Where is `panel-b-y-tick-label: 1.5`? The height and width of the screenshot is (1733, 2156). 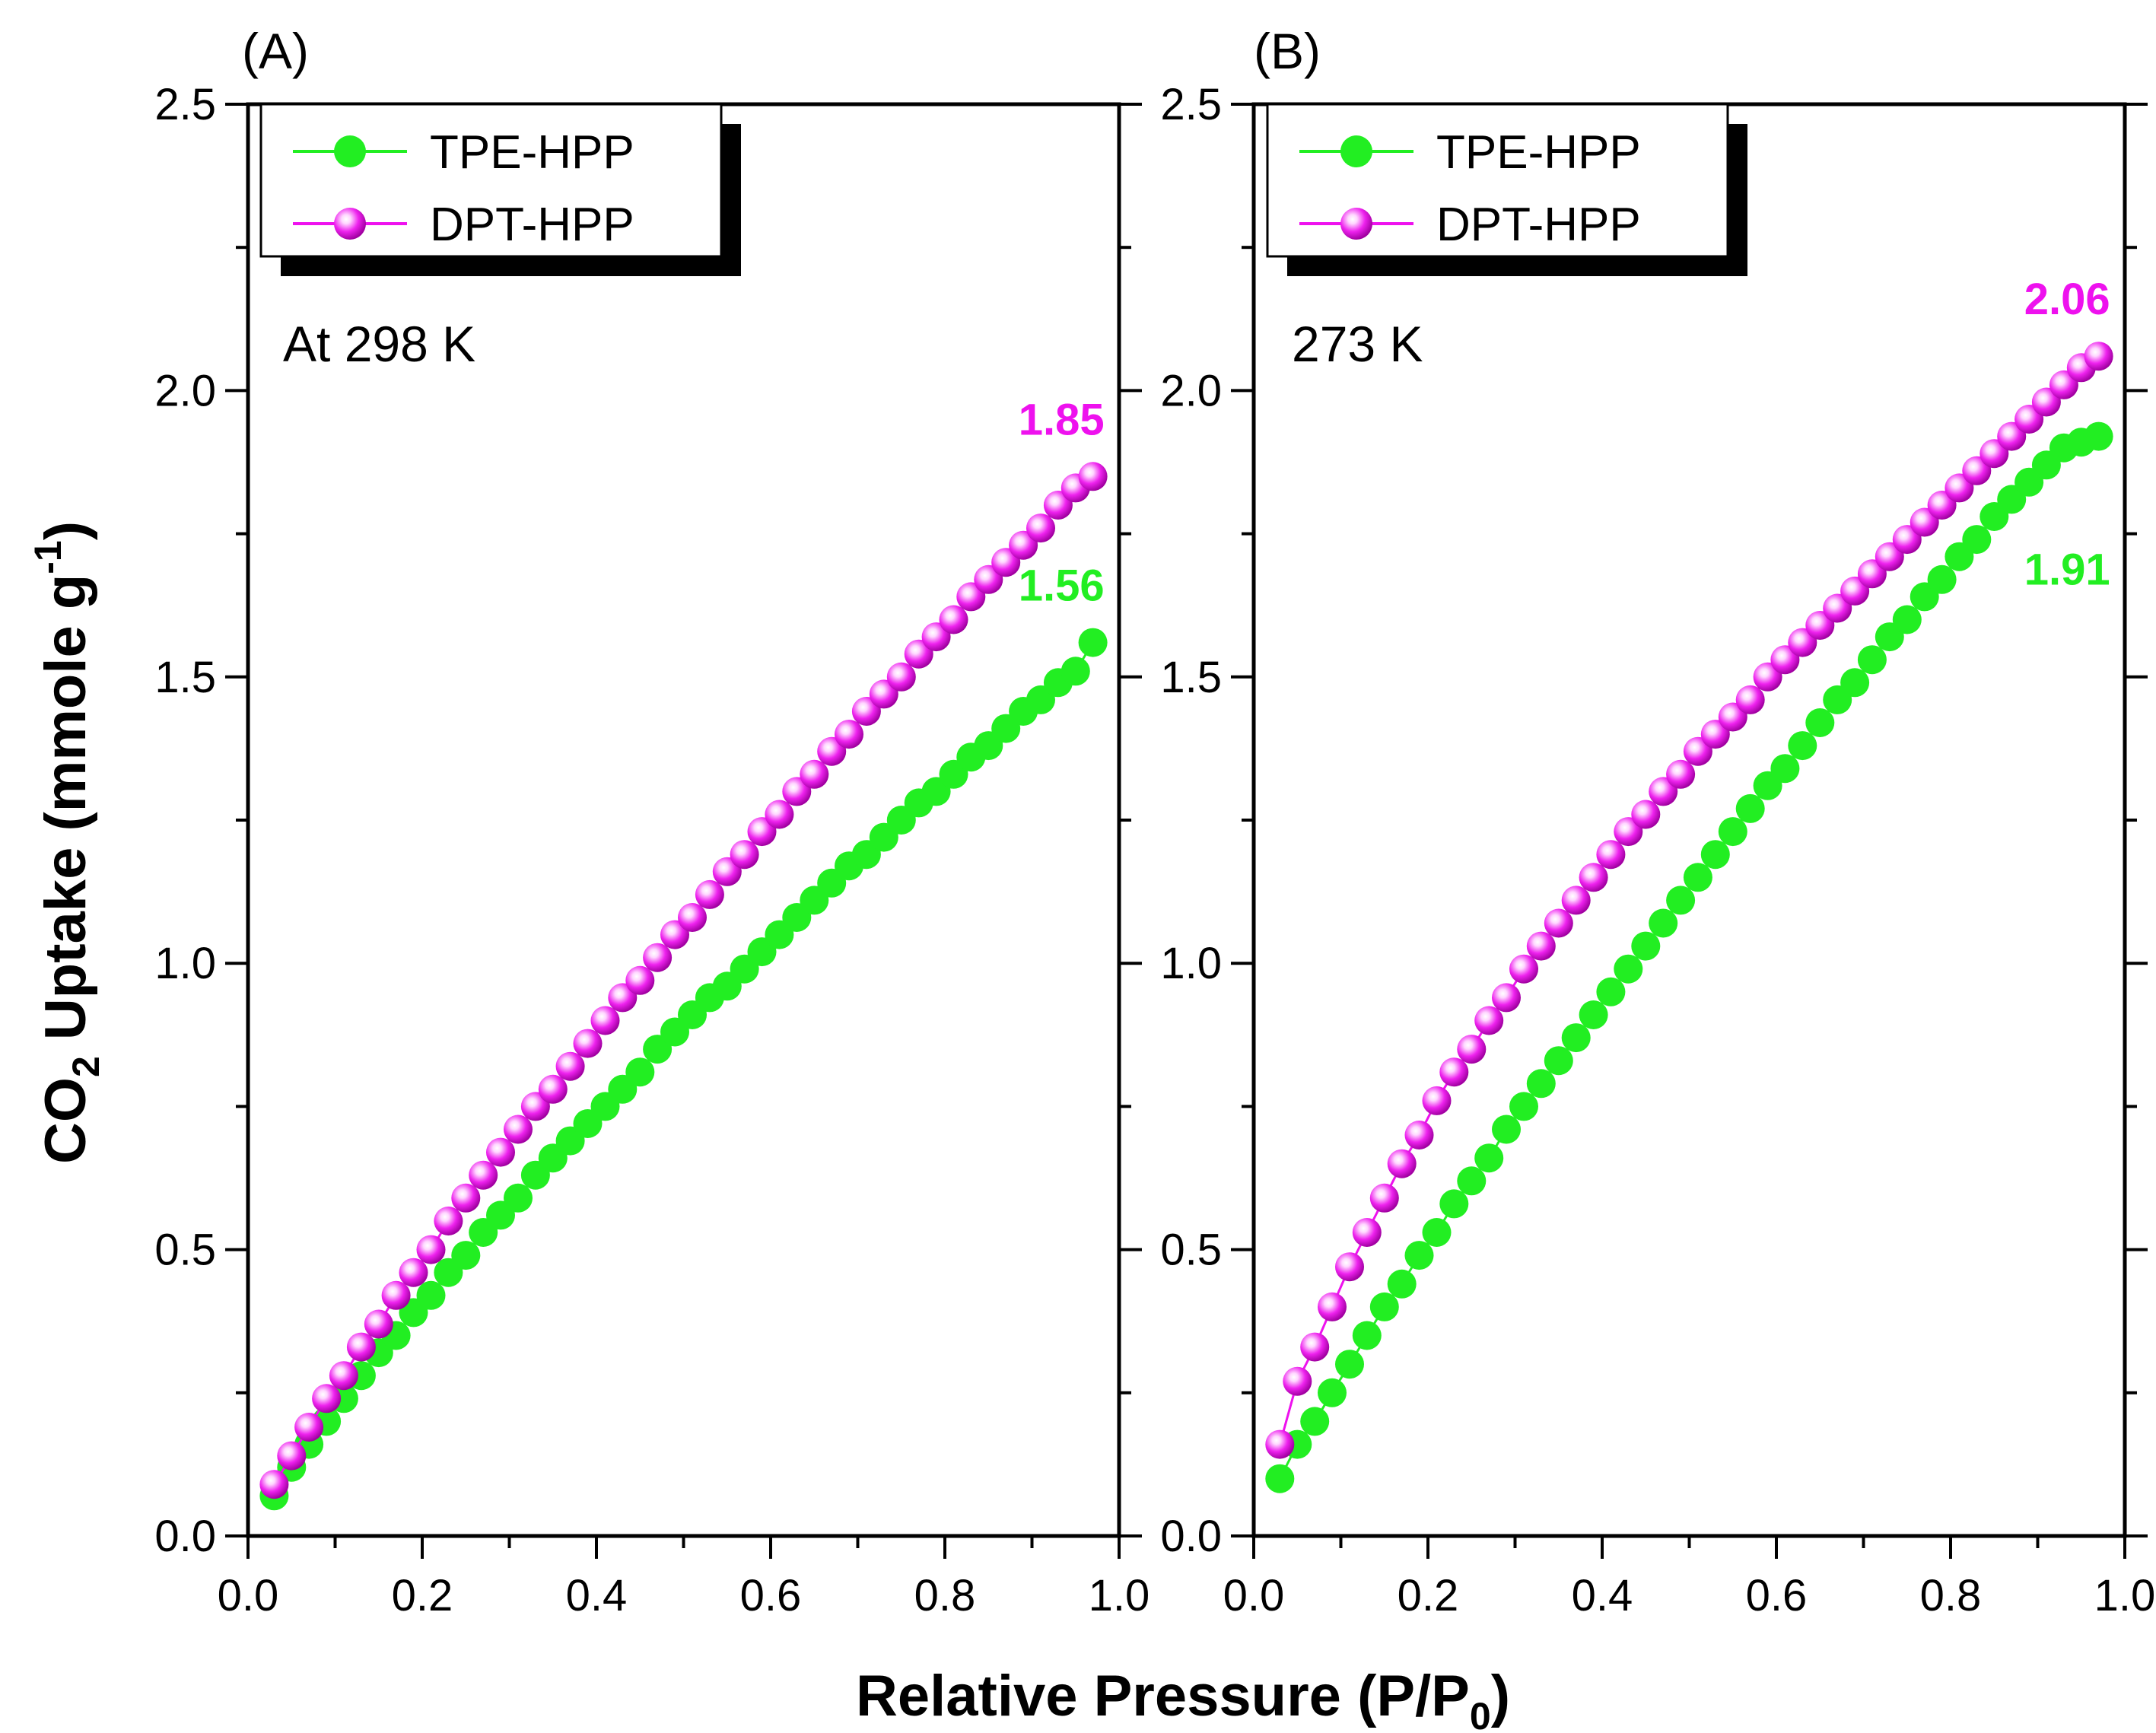
panel-b-y-tick-label: 1.5 is located at coordinates (1191, 678).